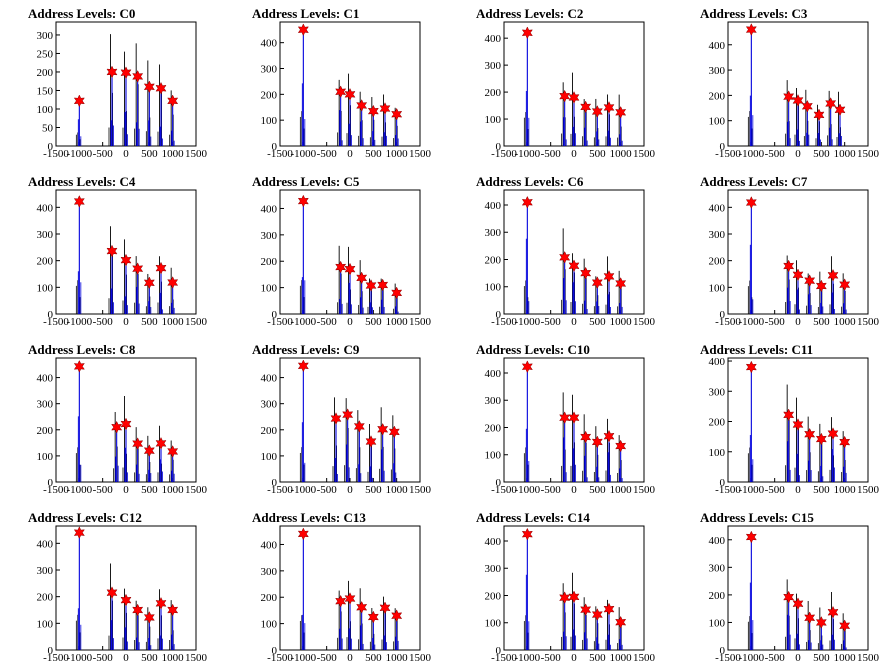 This screenshot has width=896, height=672. What do you see at coordinates (149, 490) in the screenshot?
I see `x-tick-label: 500` at bounding box center [149, 490].